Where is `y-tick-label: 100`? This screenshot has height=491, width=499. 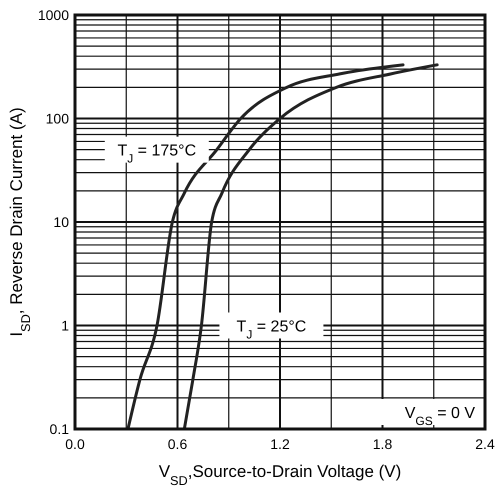
y-tick-label: 100 is located at coordinates (58, 118).